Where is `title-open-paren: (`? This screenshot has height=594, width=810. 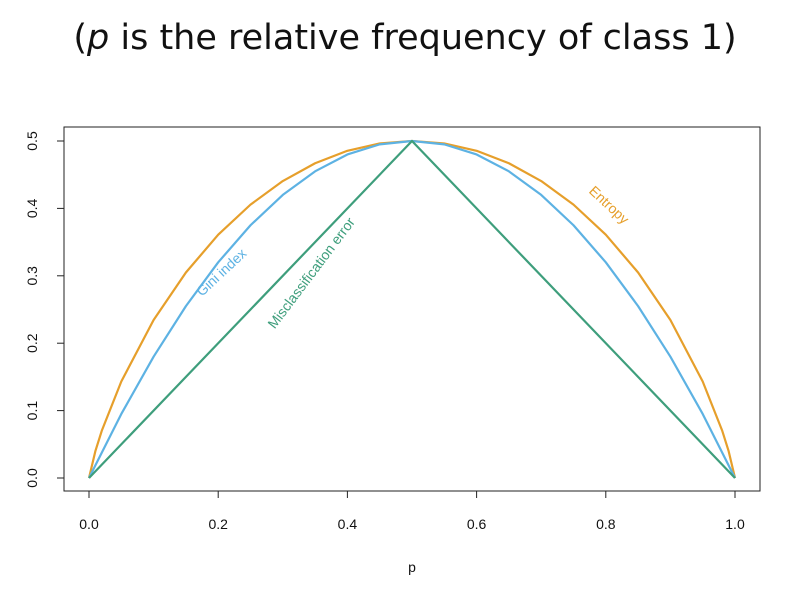
title-open-paren: ( is located at coordinates (80, 38).